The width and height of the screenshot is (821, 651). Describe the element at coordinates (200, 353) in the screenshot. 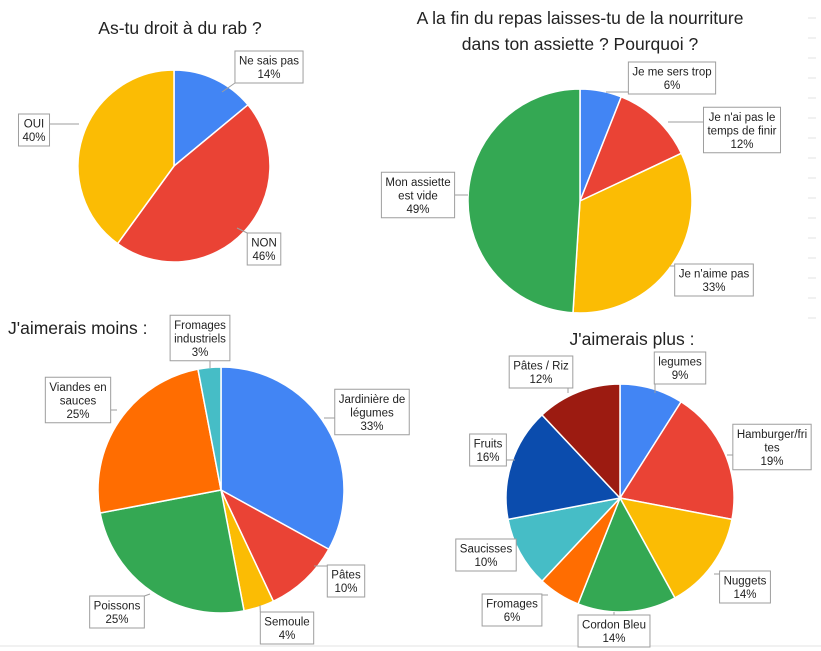

I see `slice-percent-label: 3%` at that location.